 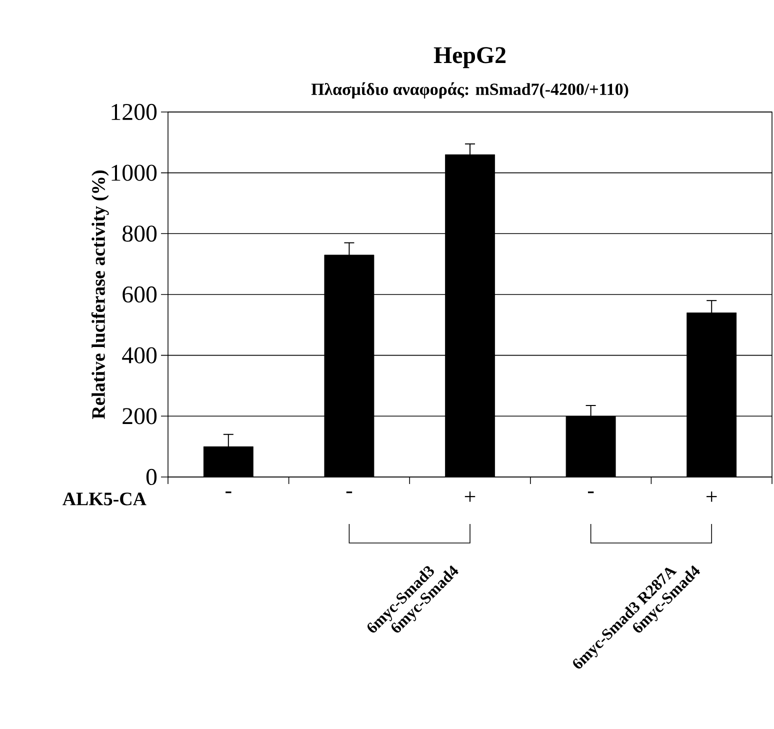 What do you see at coordinates (139, 355) in the screenshot?
I see `y-tick-label: 400` at bounding box center [139, 355].